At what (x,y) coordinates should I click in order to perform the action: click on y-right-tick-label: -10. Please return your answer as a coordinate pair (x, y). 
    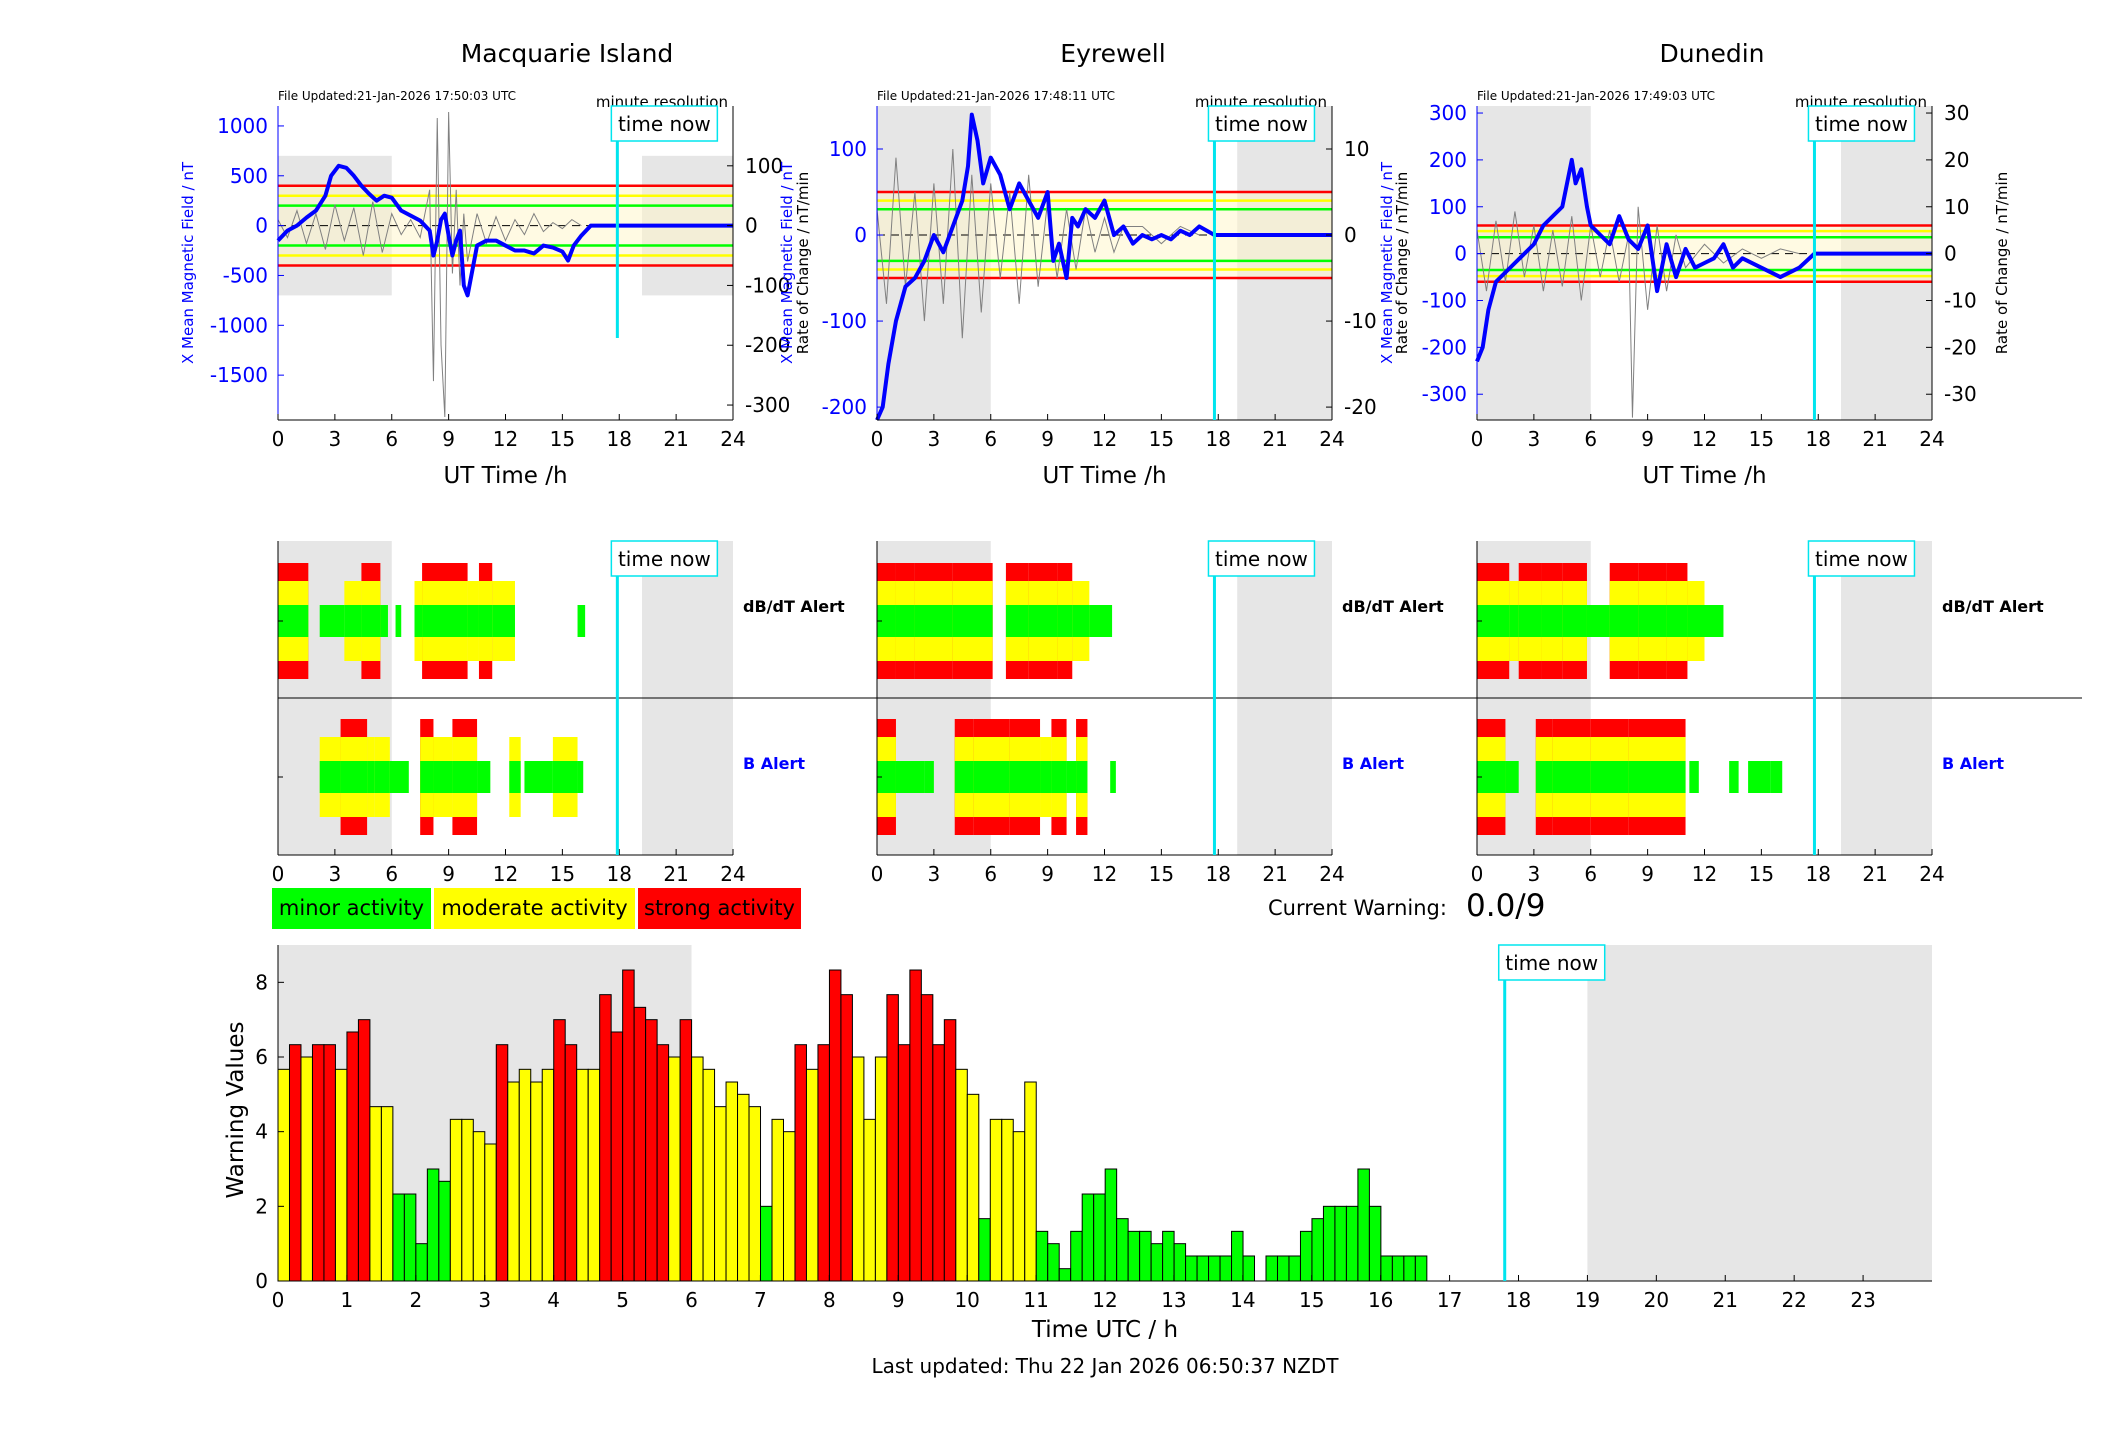
    Looking at the image, I should click on (1960, 300).